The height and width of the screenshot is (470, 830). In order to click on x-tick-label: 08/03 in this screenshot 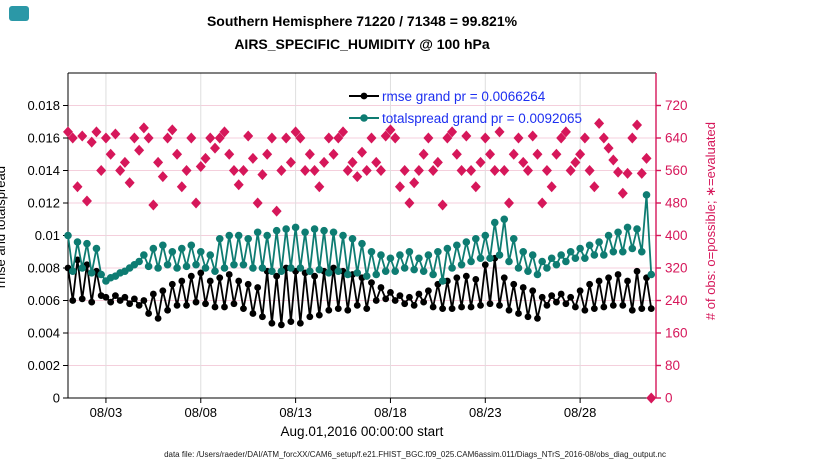, I will do `click(106, 412)`.